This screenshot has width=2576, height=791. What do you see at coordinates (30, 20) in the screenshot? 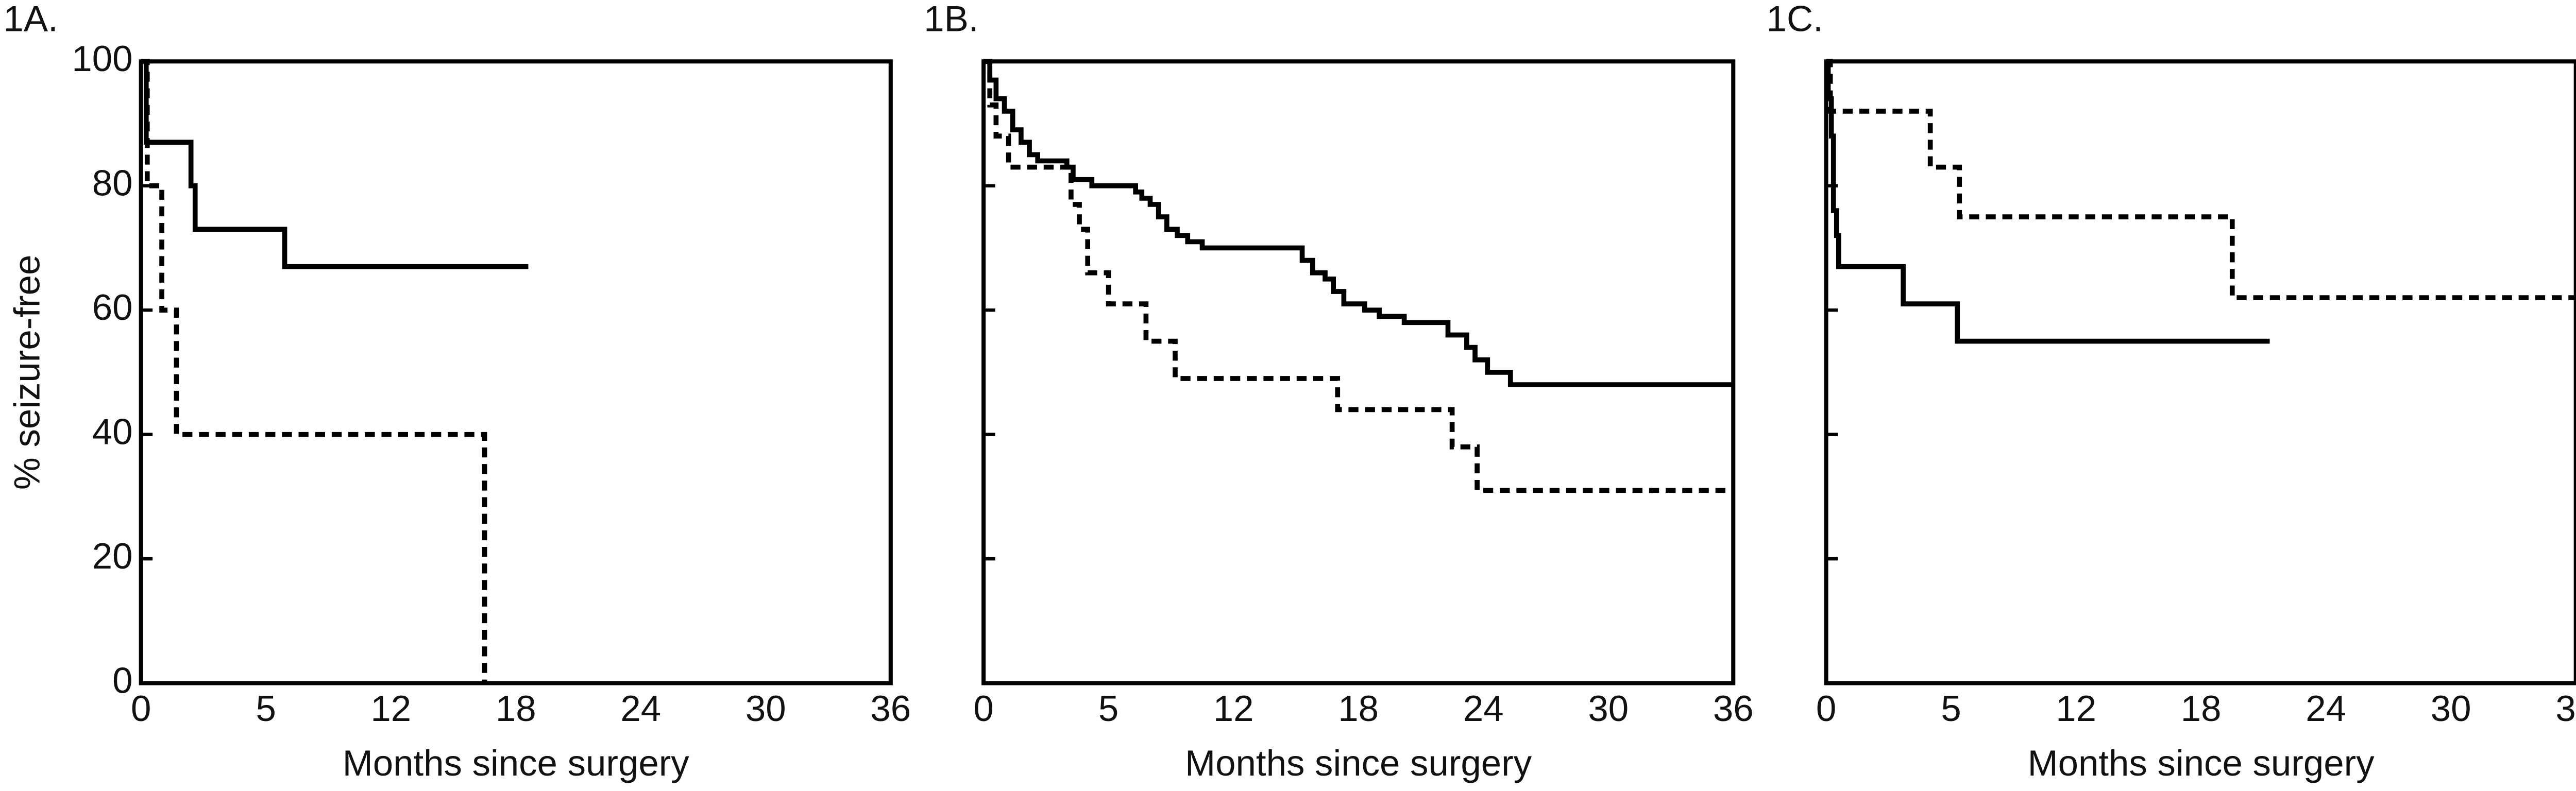
I see `panel-title: 1A.` at bounding box center [30, 20].